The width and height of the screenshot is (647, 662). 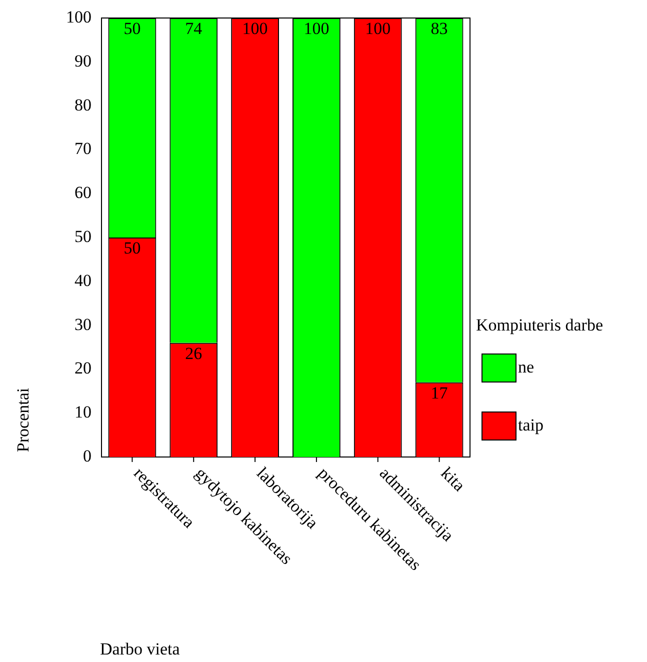 I want to click on data-label: 17, so click(x=439, y=392).